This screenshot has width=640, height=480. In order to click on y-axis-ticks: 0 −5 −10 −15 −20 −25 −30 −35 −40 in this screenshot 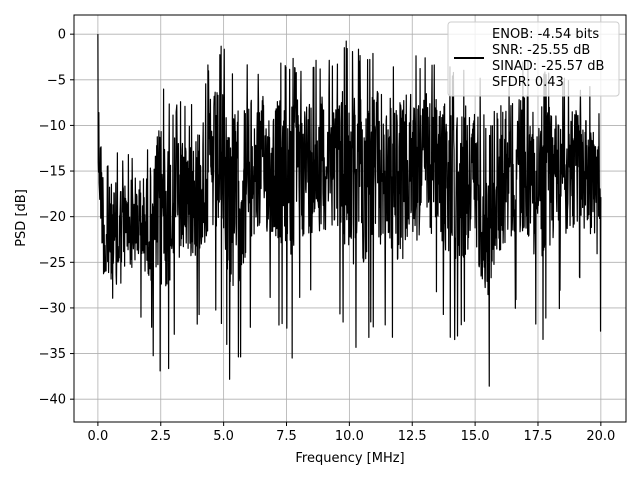, I will do `click(56, 218)`.